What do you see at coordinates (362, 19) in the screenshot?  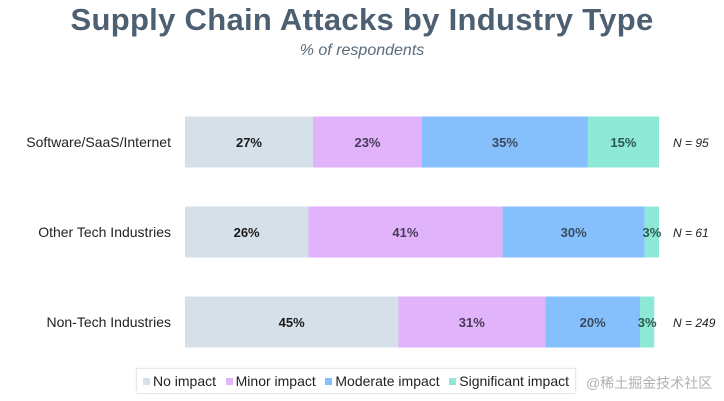 I see `chart-title: Supply Chain Attacks by Industry Type` at bounding box center [362, 19].